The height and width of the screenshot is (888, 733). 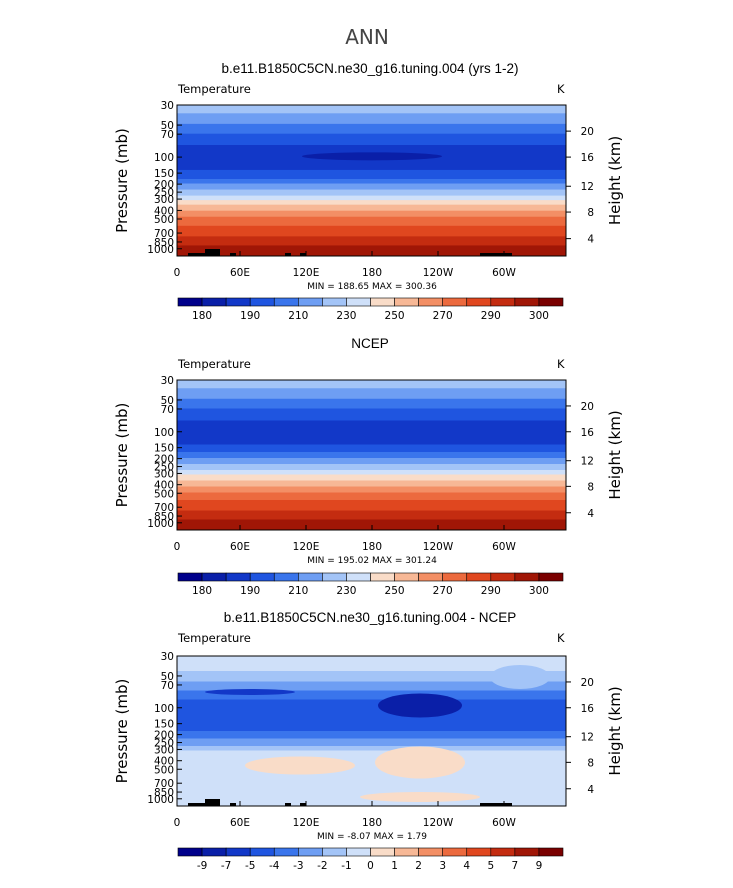 What do you see at coordinates (164, 709) in the screenshot?
I see `tick-label: 100` at bounding box center [164, 709].